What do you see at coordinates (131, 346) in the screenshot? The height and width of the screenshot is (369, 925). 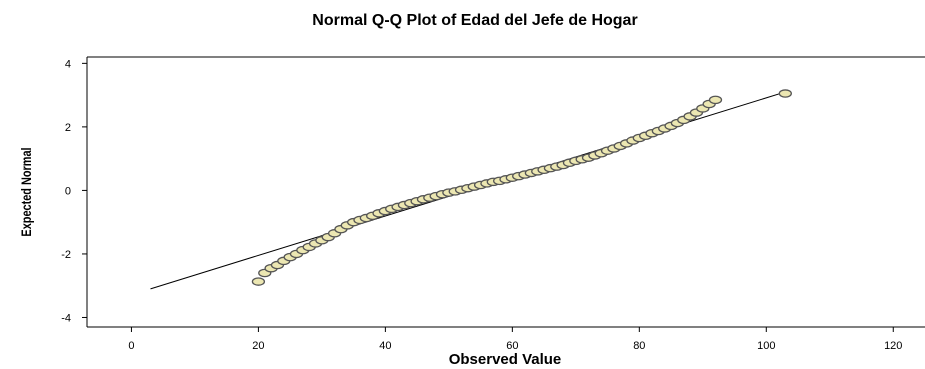 I see `x-tick-label: 0` at bounding box center [131, 346].